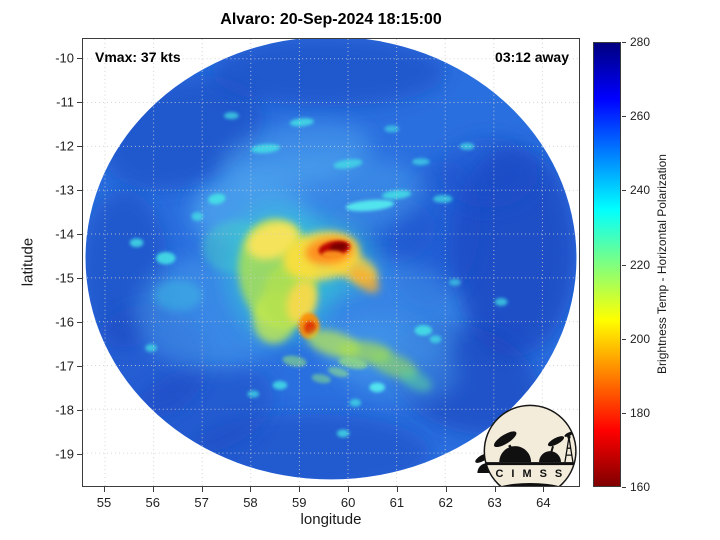 The width and height of the screenshot is (720, 540). Describe the element at coordinates (607, 264) in the screenshot. I see `colorbar` at that location.